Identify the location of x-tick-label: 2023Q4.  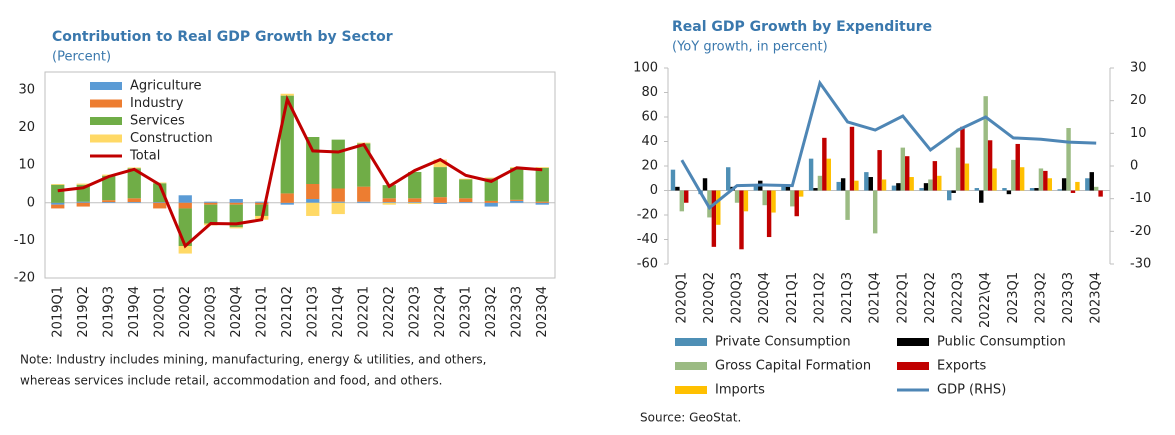
(1096, 298).